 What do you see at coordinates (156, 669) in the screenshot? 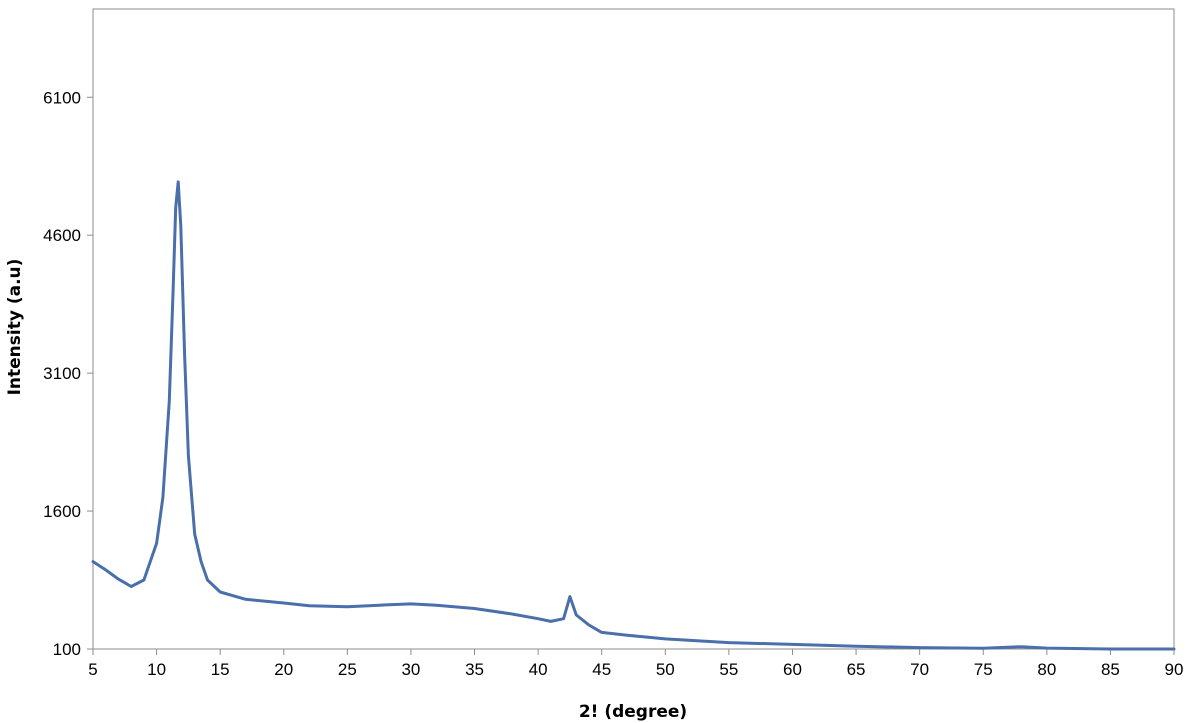
I see `x-tick-label: 10` at bounding box center [156, 669].